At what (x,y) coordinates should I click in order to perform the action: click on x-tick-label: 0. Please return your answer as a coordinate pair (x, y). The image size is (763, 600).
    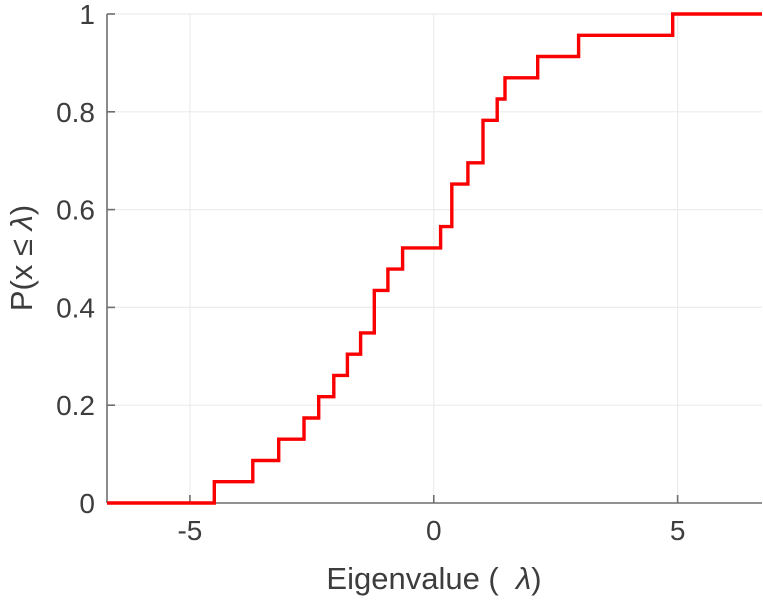
    Looking at the image, I should click on (434, 530).